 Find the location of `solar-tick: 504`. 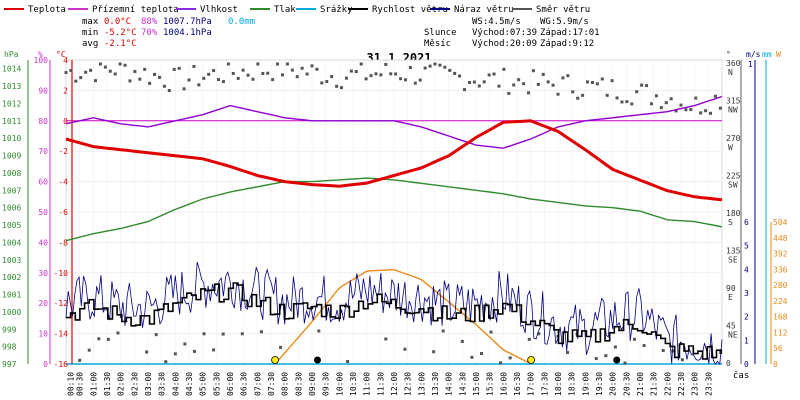

solar-tick: 504 is located at coordinates (780, 222).